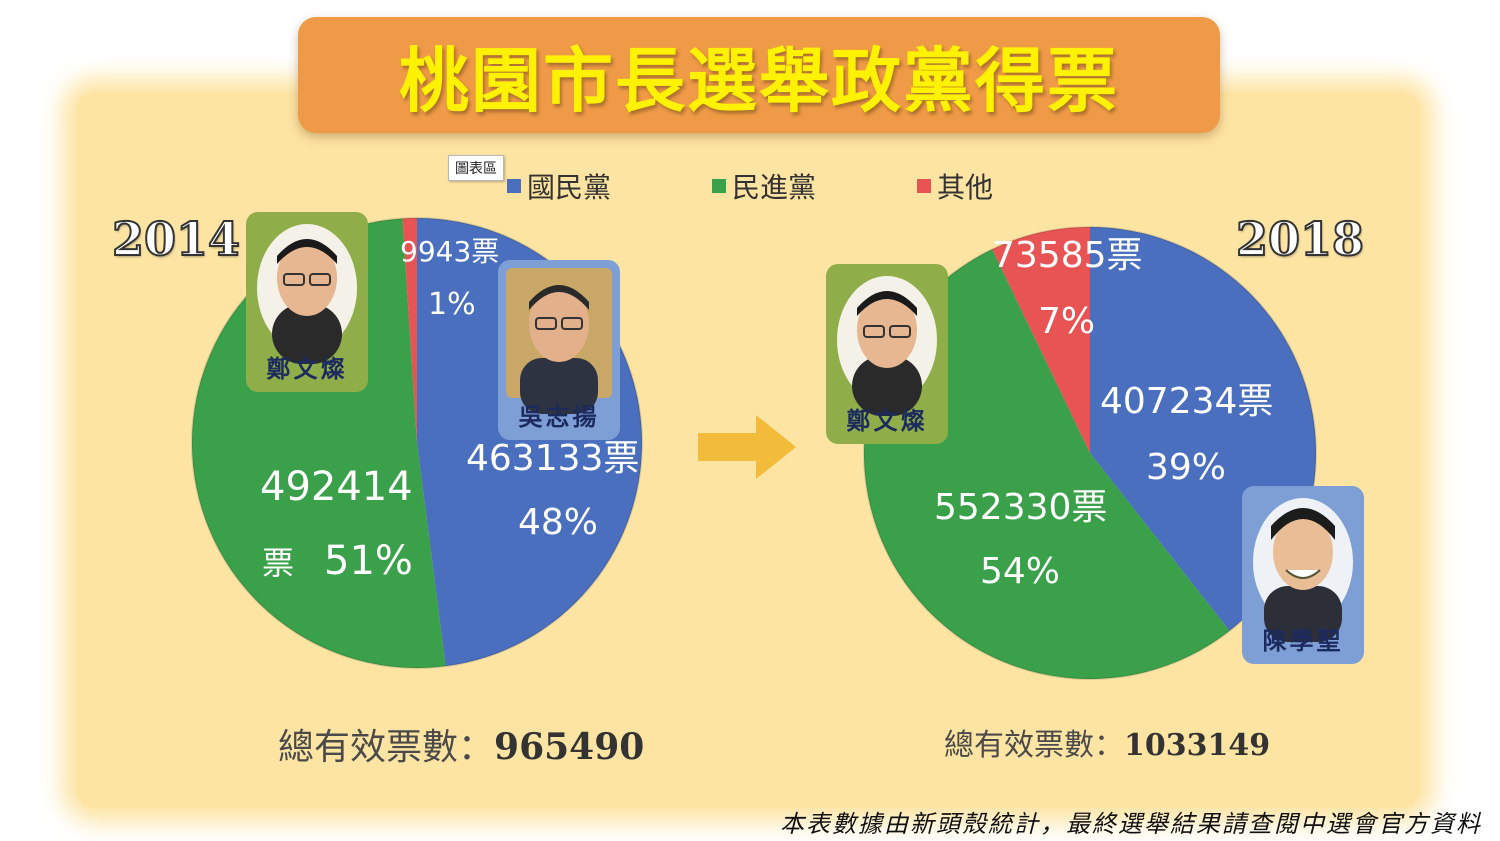 Image resolution: width=1500 pixels, height=841 pixels. I want to click on title-banner: 桃園市長選舉政黨得票, so click(759, 75).